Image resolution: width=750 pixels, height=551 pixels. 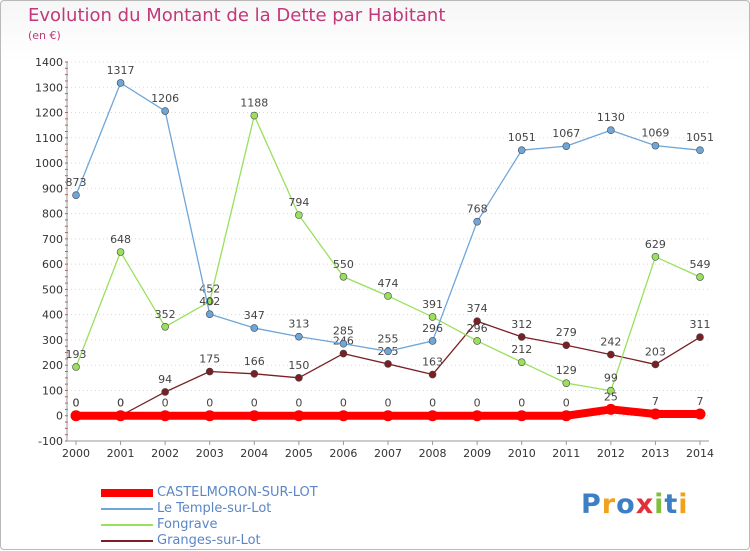 I want to click on logo-letter: i, so click(x=659, y=504).